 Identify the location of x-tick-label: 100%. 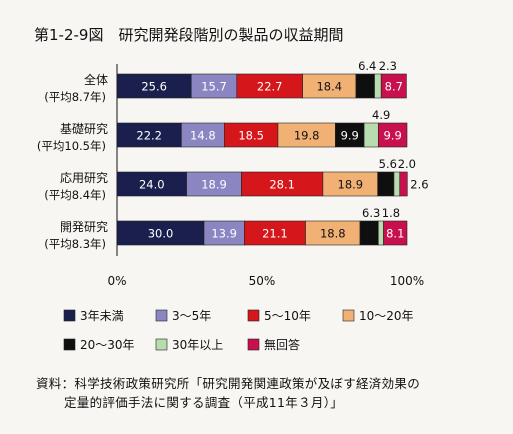
(407, 281).